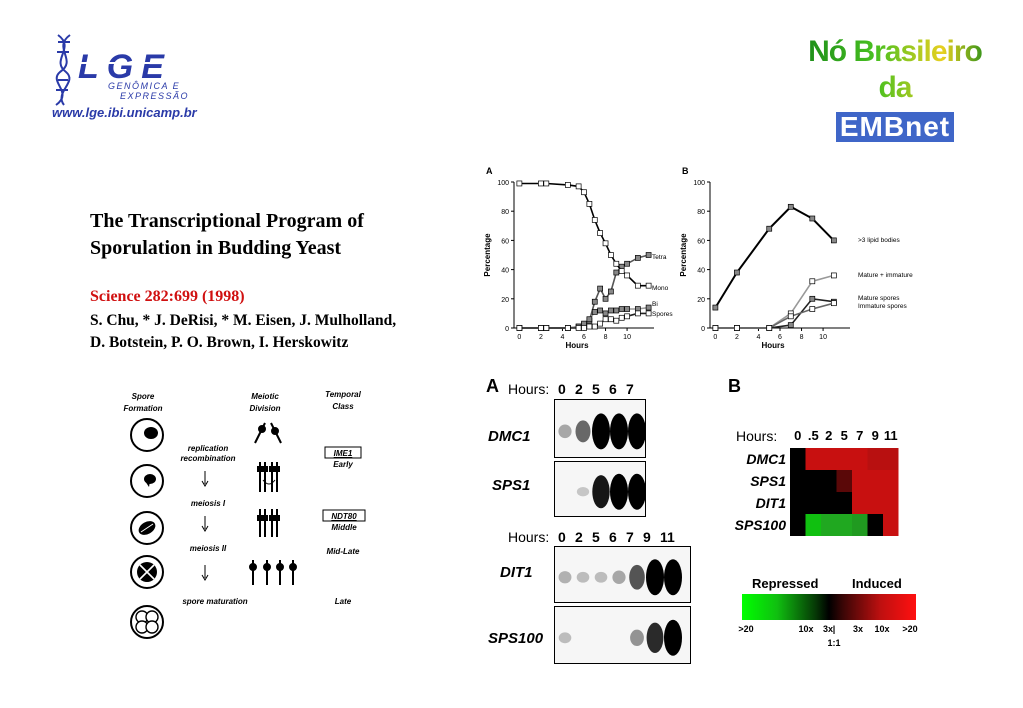 This screenshot has width=1023, height=708. Describe the element at coordinates (667, 537) in the screenshot. I see `blot-time-label: 11` at that location.